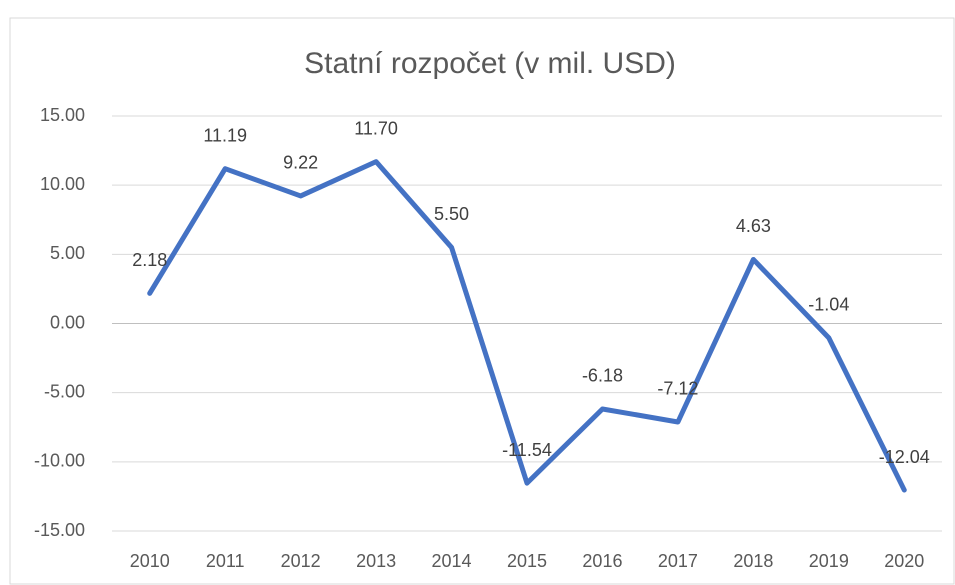 The width and height of the screenshot is (955, 585). What do you see at coordinates (300, 163) in the screenshot?
I see `data-label: 9.22` at bounding box center [300, 163].